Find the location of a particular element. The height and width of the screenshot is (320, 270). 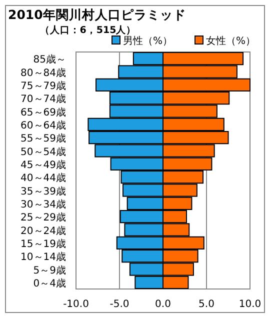

y-tick-label: 80～84歳 is located at coordinates (43, 72).